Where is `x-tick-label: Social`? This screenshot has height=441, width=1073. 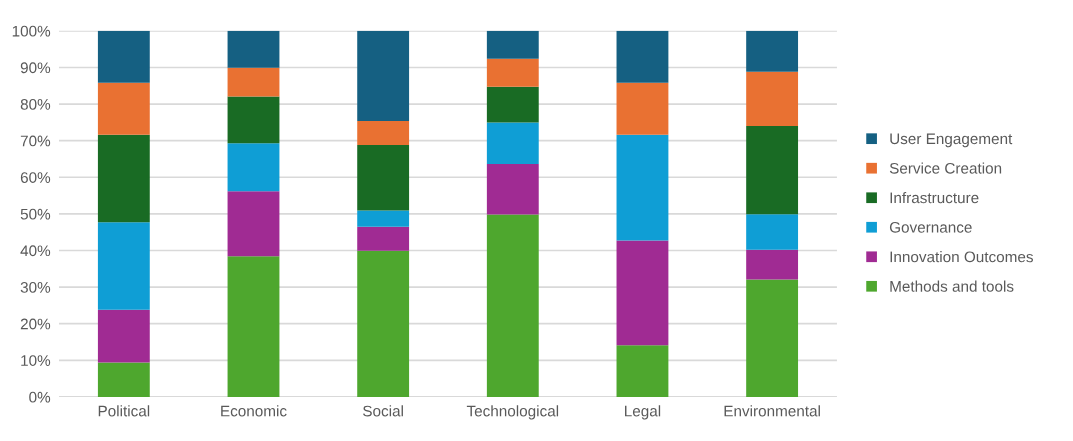 x-tick-label: Social is located at coordinates (383, 411).